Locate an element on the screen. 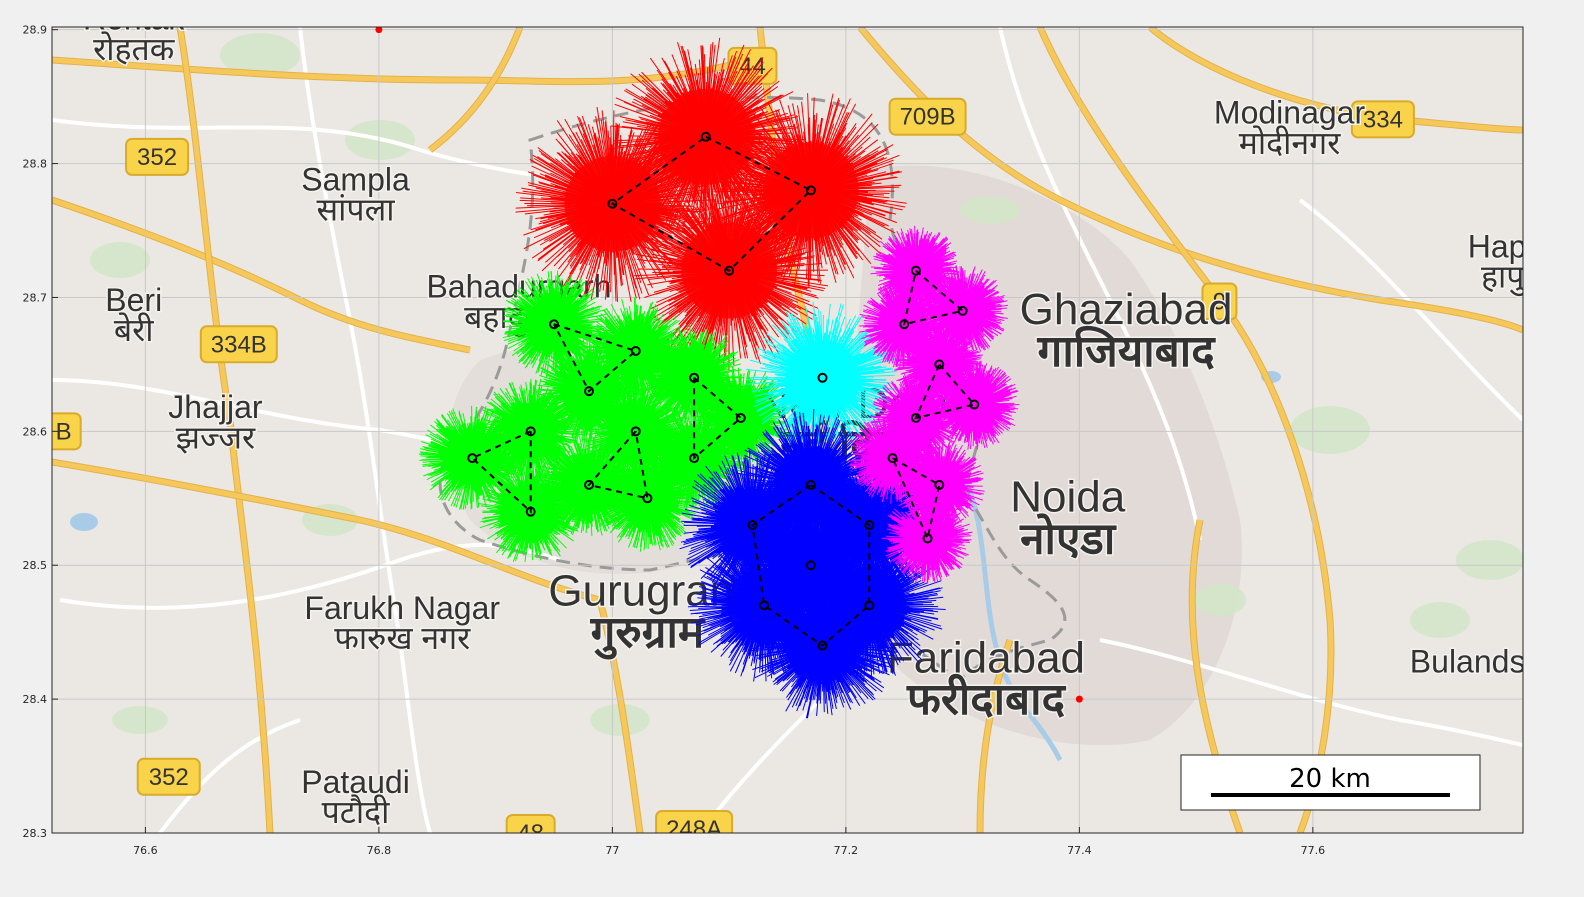 The width and height of the screenshot is (1584, 897). highway-shield: 709B is located at coordinates (928, 117).